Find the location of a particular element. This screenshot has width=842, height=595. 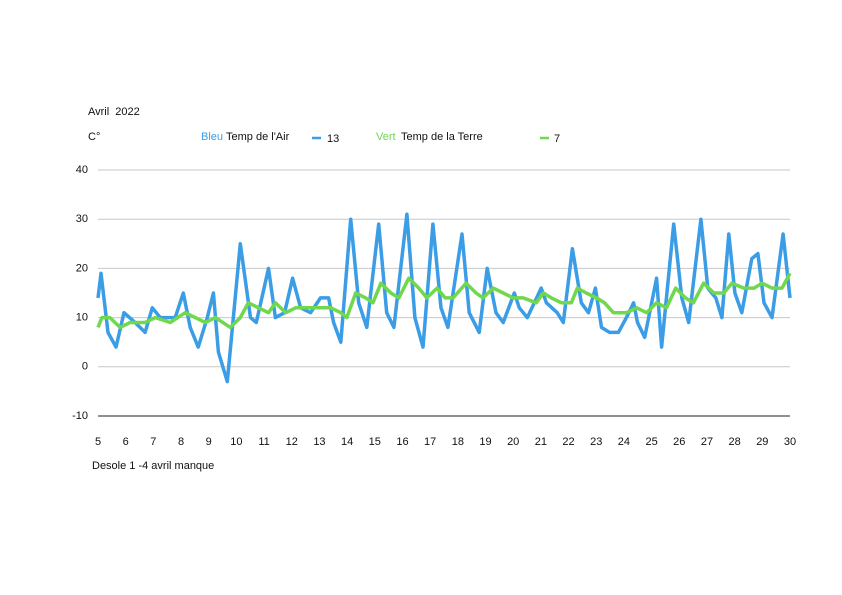

x-tick-label: 22 is located at coordinates (568, 442).